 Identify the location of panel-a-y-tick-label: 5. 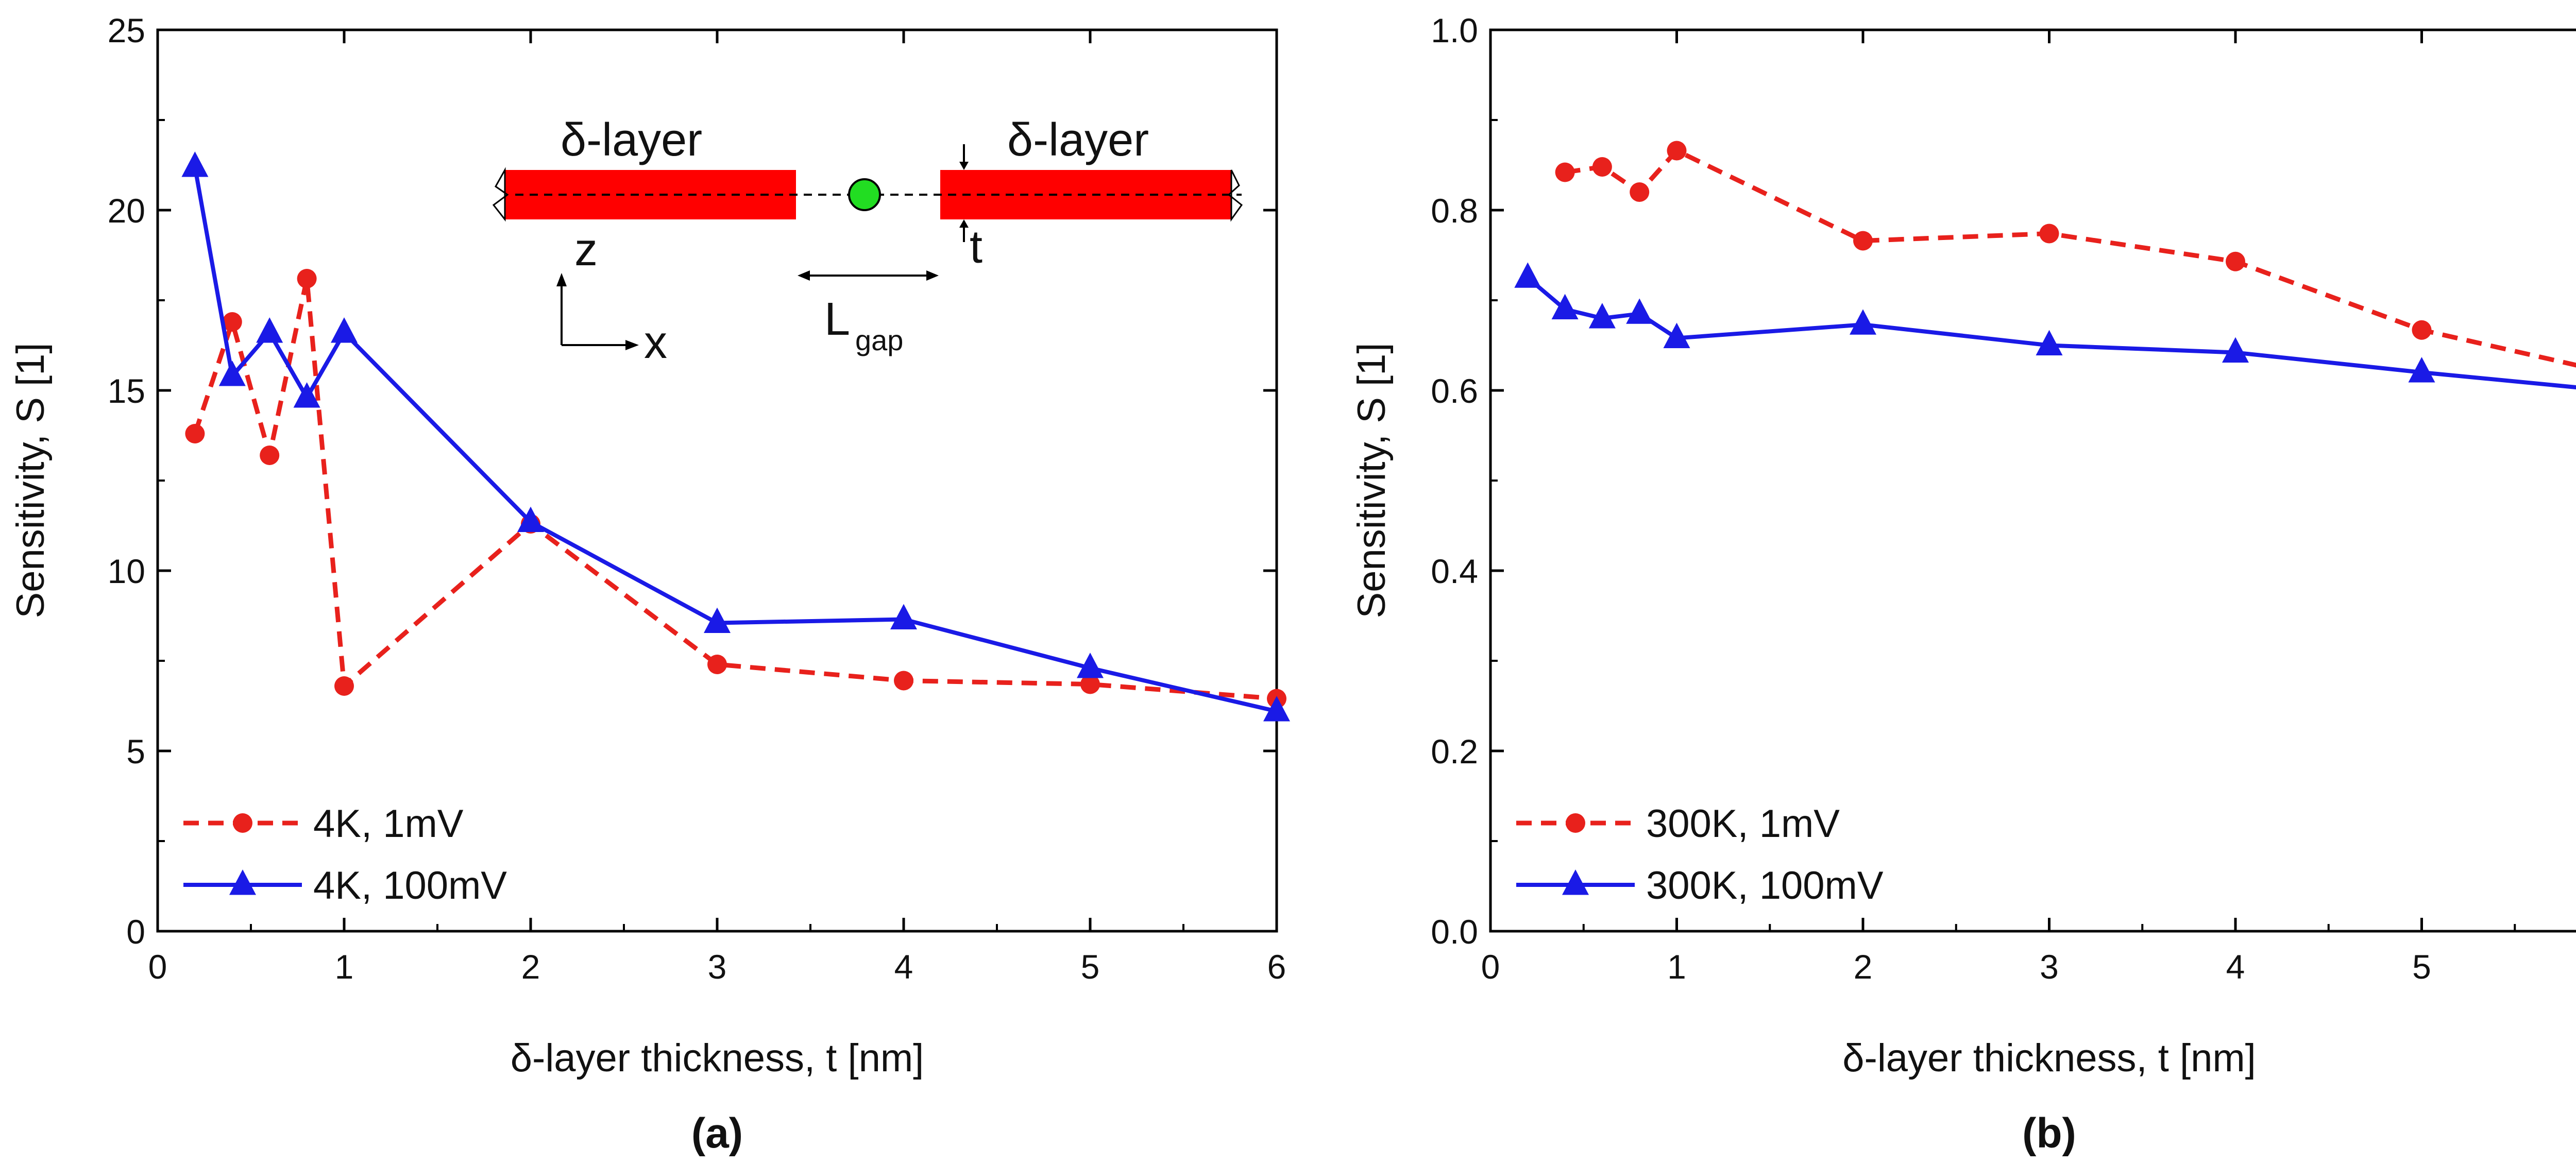
(135, 751).